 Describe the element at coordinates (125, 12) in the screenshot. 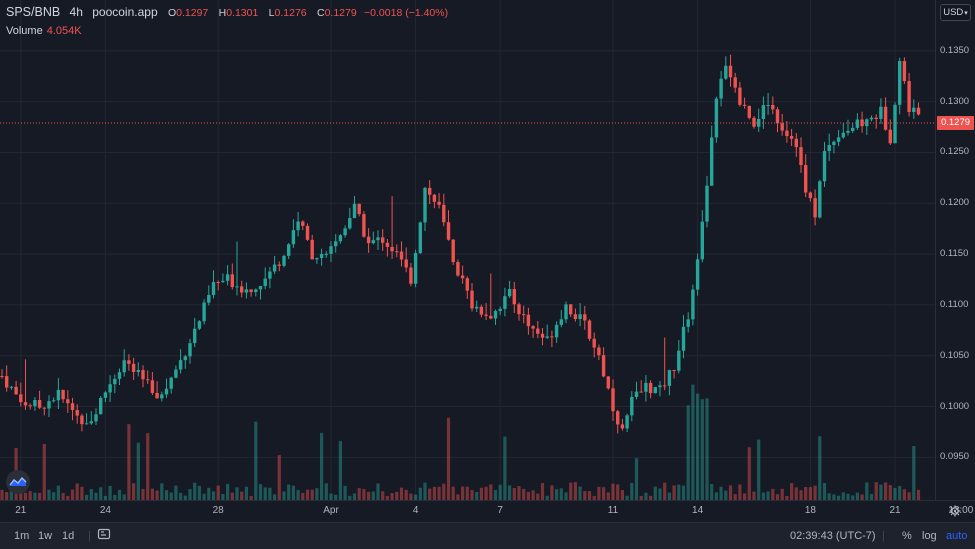

I see `source-label: poocoin.app` at that location.